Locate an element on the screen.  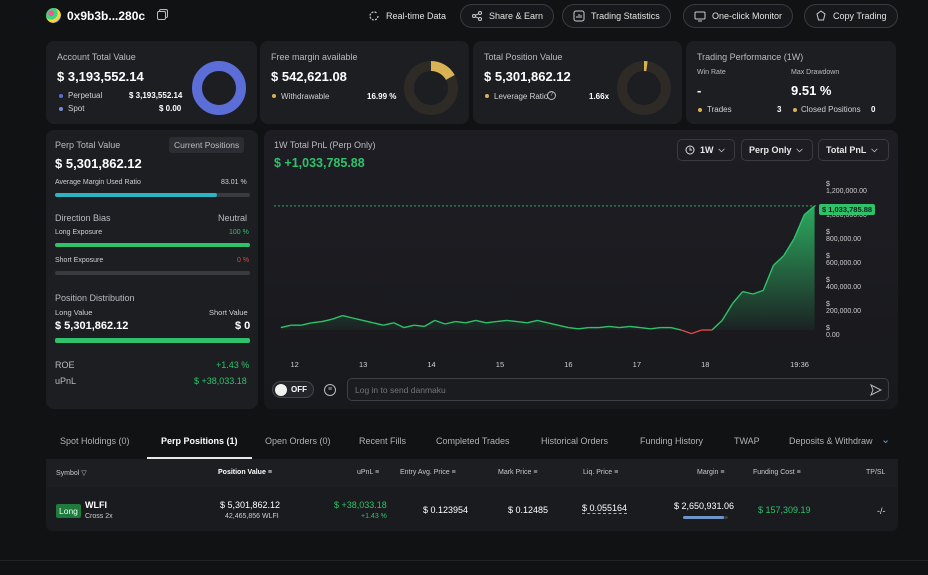
win-rate-value: - is located at coordinates (699, 90).